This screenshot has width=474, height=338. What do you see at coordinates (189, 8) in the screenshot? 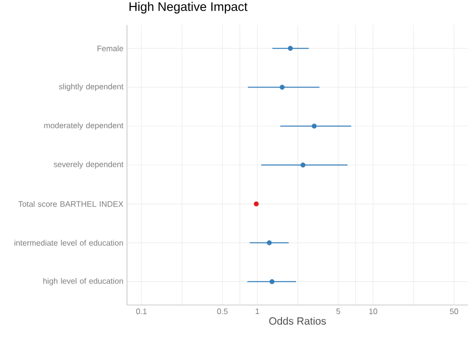
I see `chart-title: High Negative Impact` at bounding box center [189, 8].